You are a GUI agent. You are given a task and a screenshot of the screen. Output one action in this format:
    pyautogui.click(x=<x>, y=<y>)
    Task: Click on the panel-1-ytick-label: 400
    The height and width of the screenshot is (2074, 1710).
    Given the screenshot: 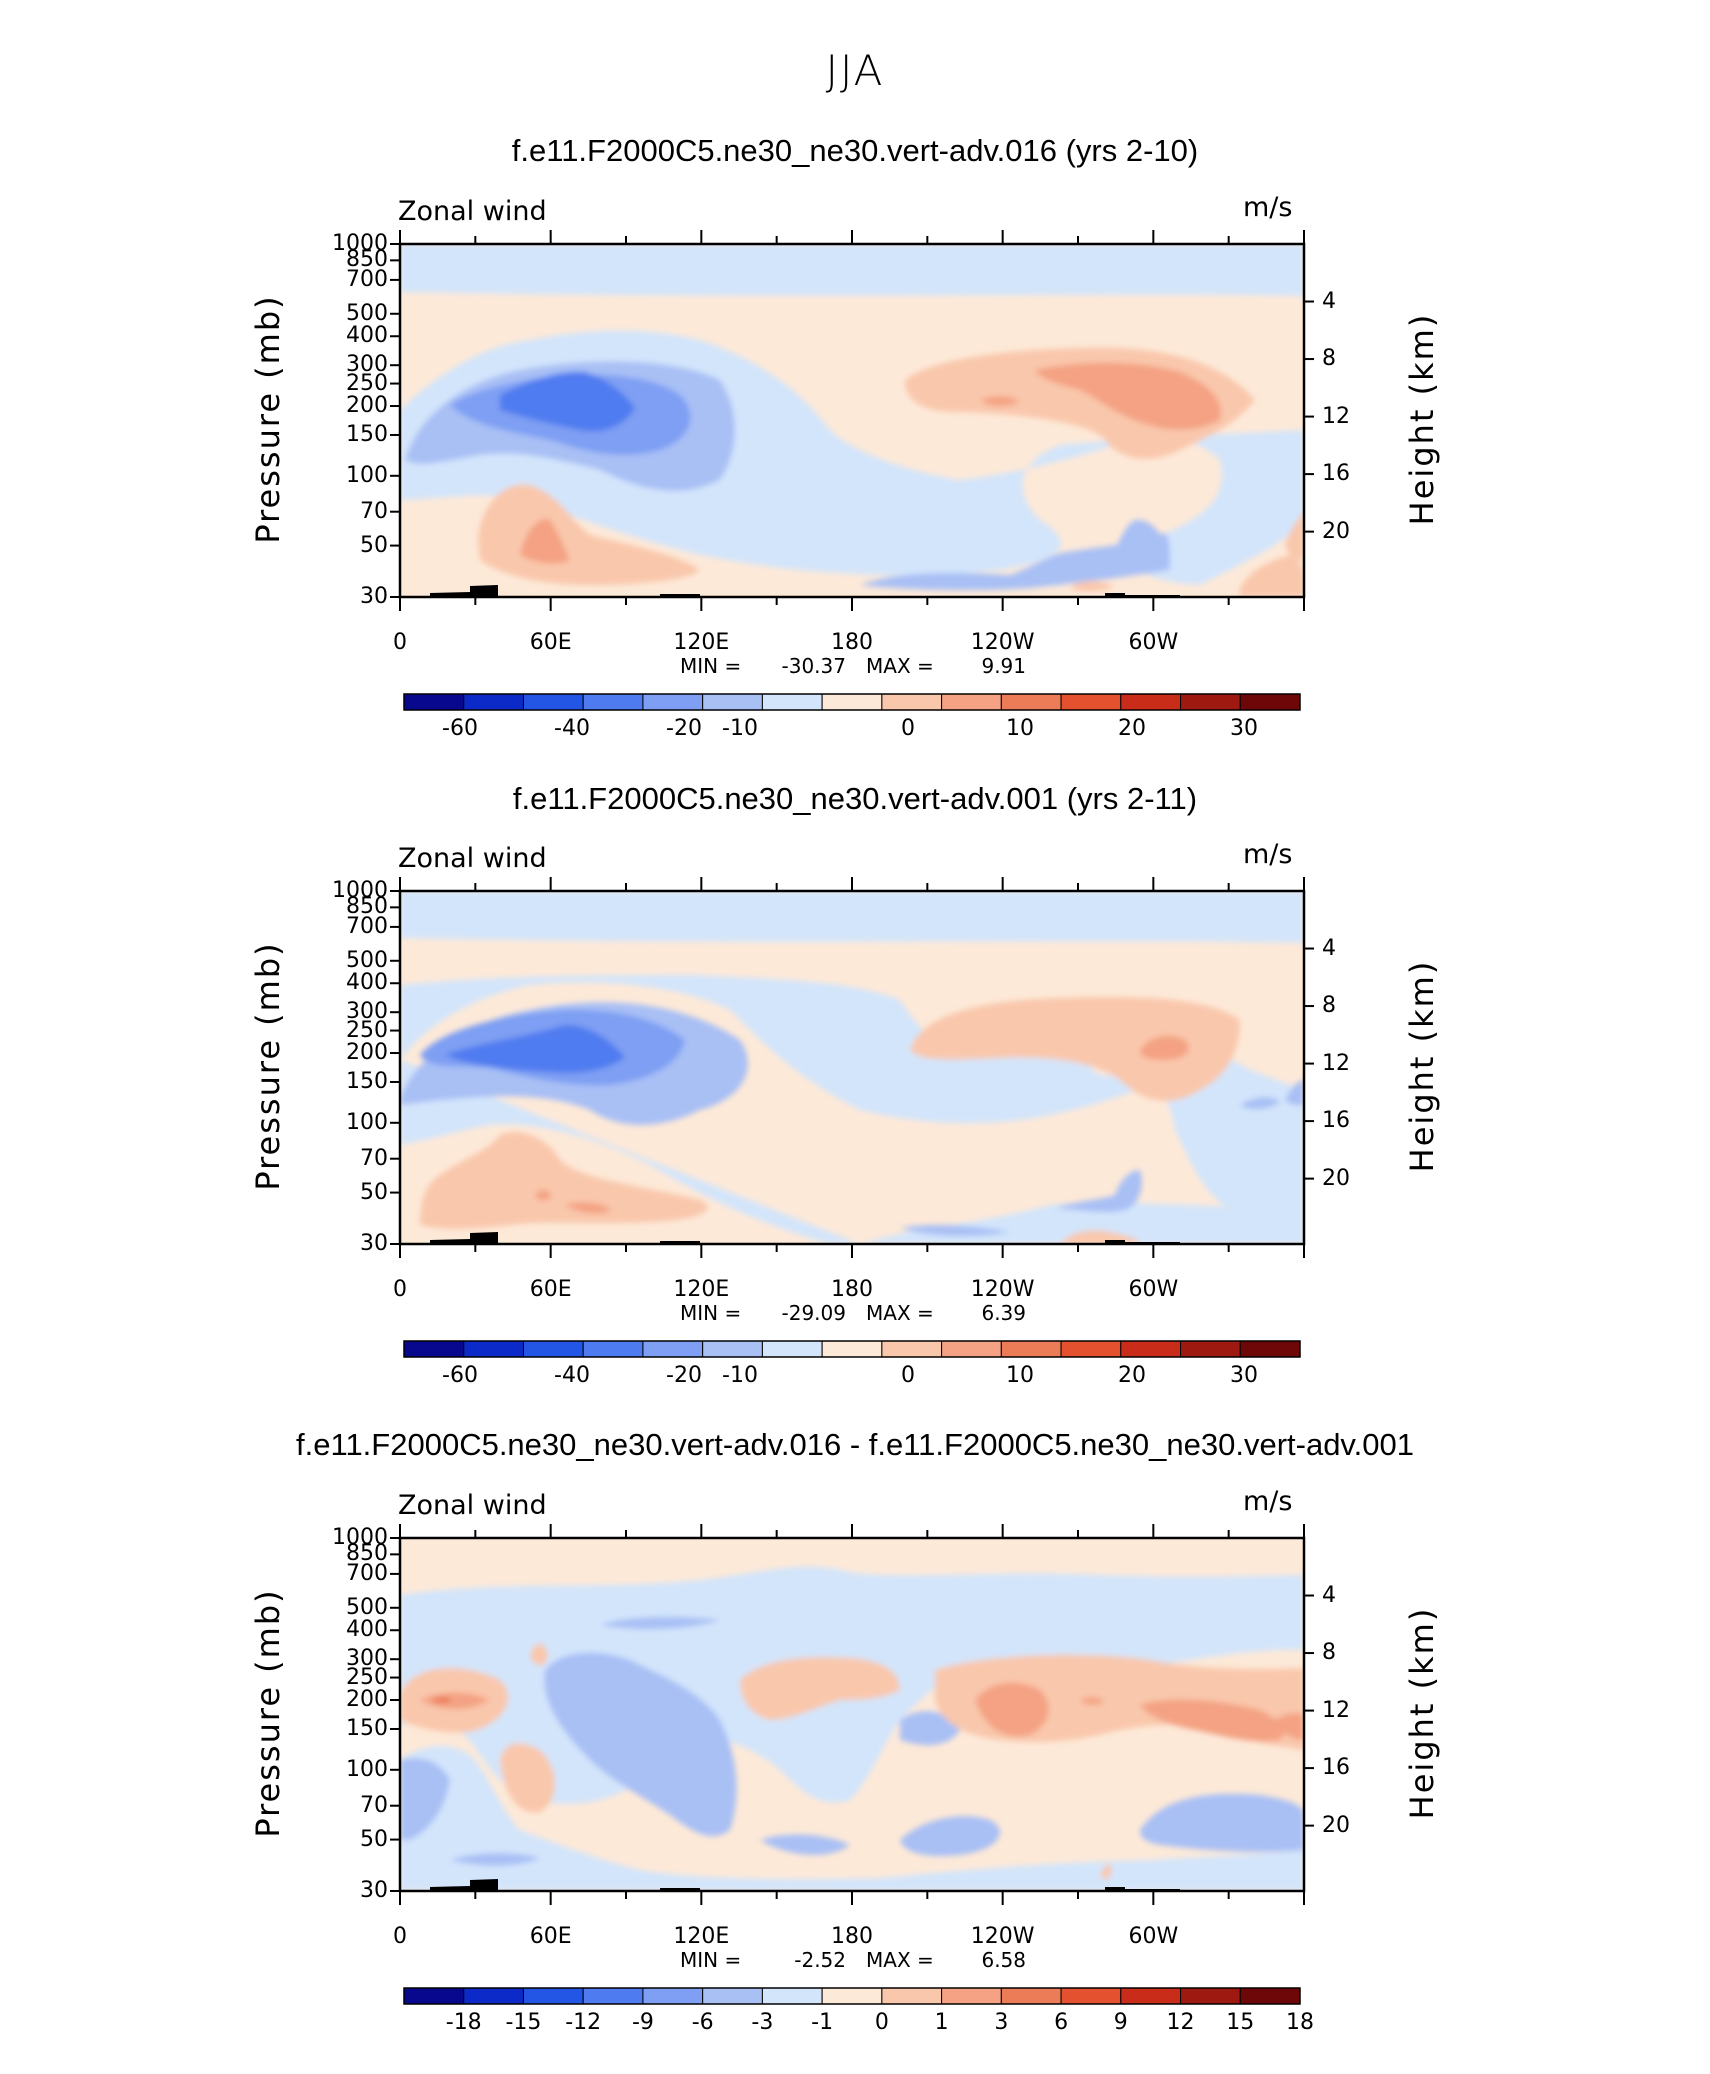 What is the action you would take?
    pyautogui.click(x=367, y=336)
    